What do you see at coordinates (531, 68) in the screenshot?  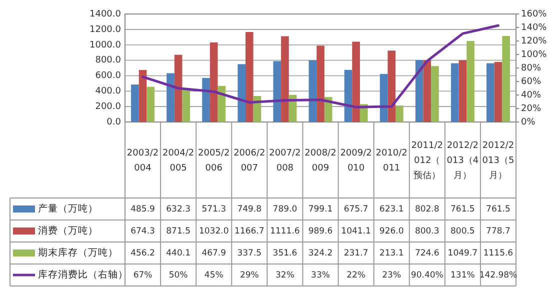 I see `y2-tick-label: 80%` at bounding box center [531, 68].